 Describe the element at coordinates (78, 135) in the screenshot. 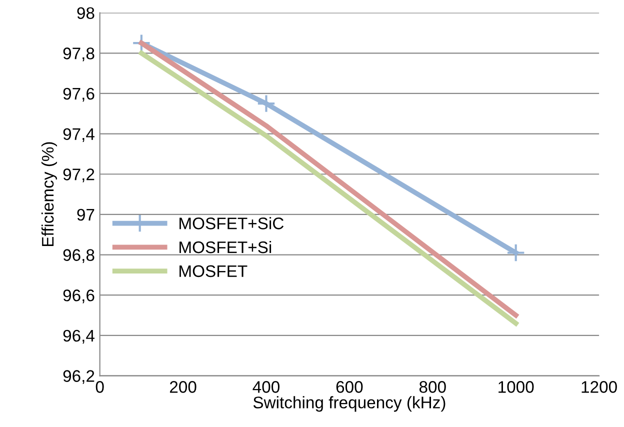

I see `y-tick-label: 97,4` at that location.